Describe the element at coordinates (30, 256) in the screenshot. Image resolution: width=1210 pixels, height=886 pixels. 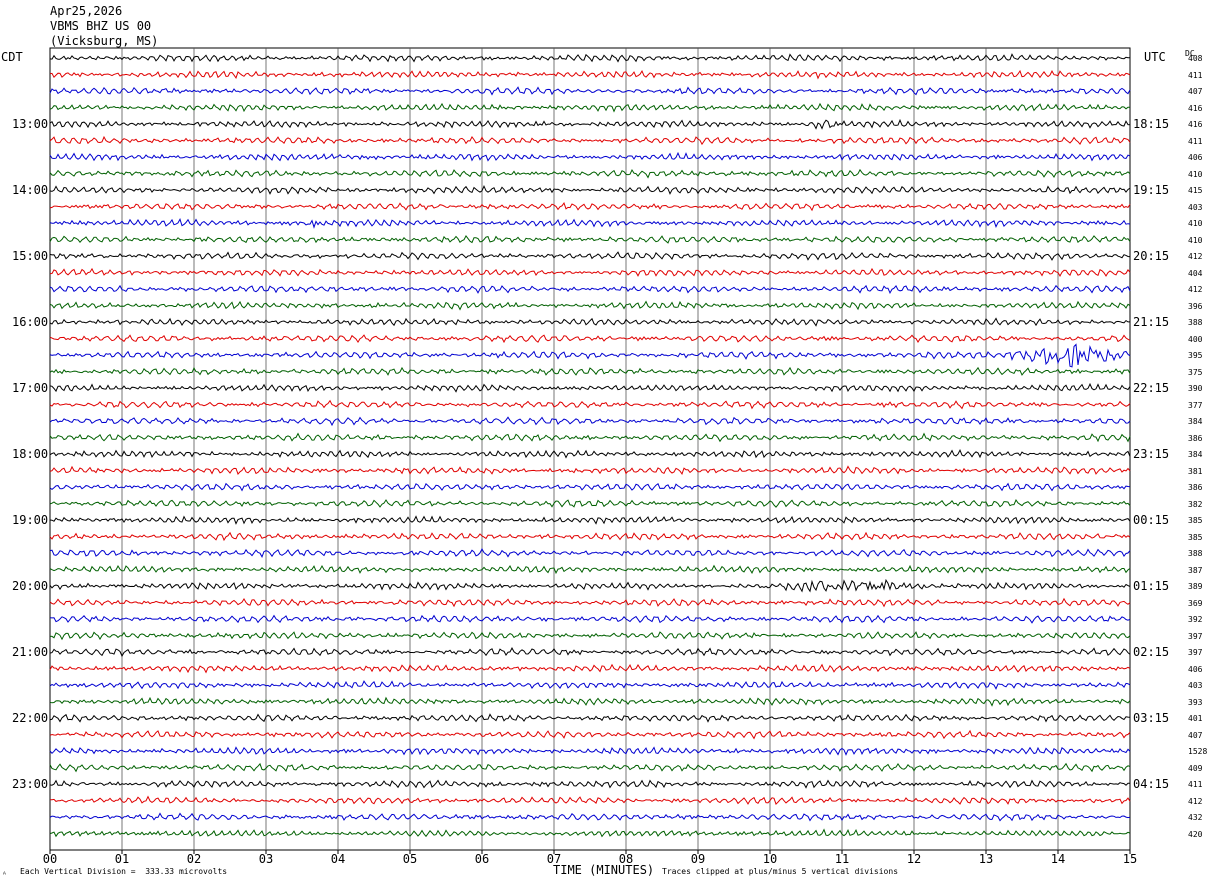
I see `left-hour-label: 15:00` at that location.